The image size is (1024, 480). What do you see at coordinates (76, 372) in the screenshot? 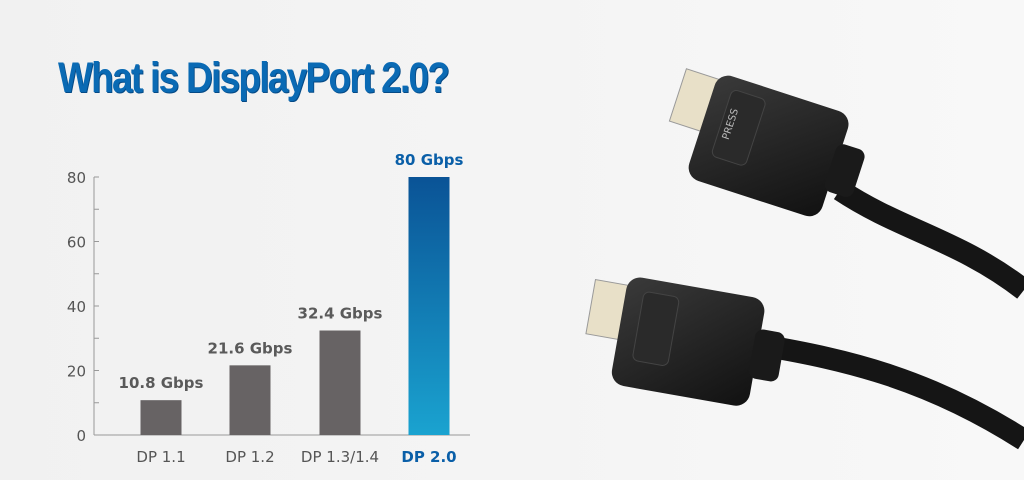
I see `y-tick-label: 20` at bounding box center [76, 372].